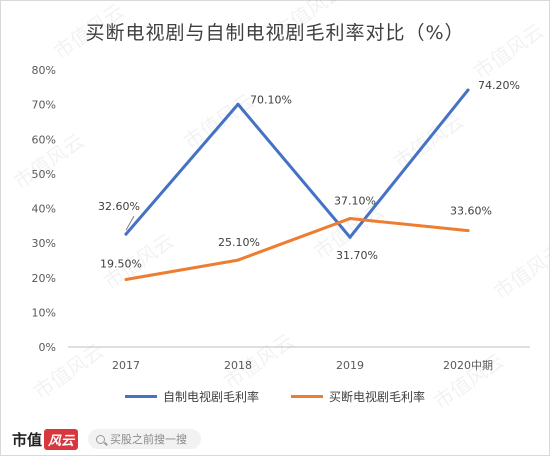 This screenshot has height=456, width=550. I want to click on brand-logo: 市值 风云, so click(45, 439).